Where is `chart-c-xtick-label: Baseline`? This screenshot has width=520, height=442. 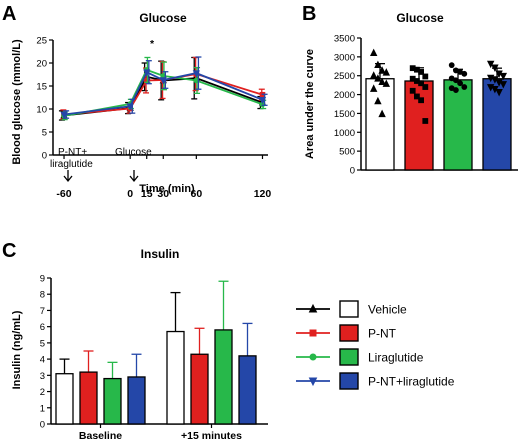 chart-c-xtick-label: Baseline is located at coordinates (100, 436).